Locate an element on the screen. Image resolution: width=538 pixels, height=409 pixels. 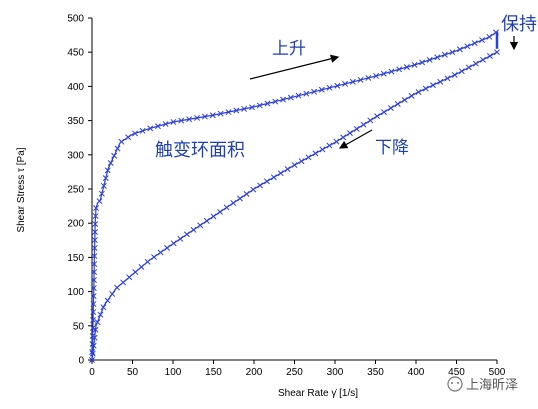
annotation-hold: 保持 is located at coordinates (519, 24).